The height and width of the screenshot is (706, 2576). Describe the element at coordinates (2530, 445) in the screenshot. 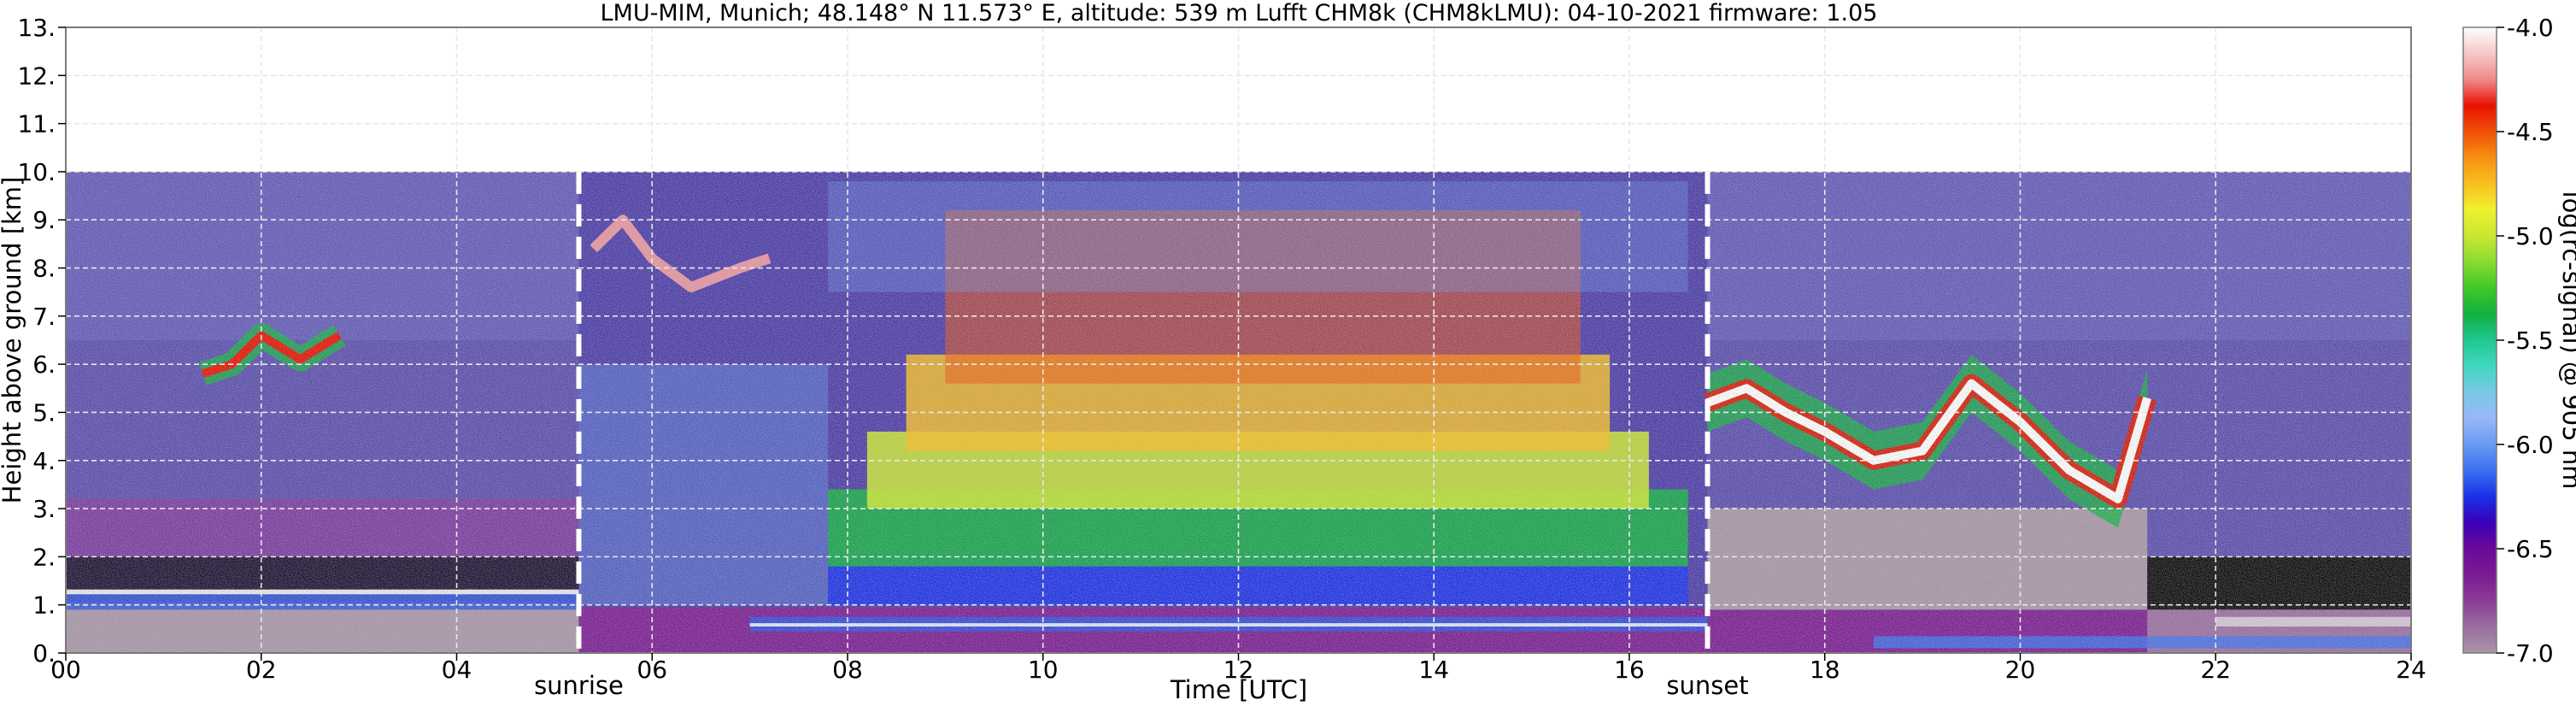

I see `colorbar-tick-label: -6.0` at that location.